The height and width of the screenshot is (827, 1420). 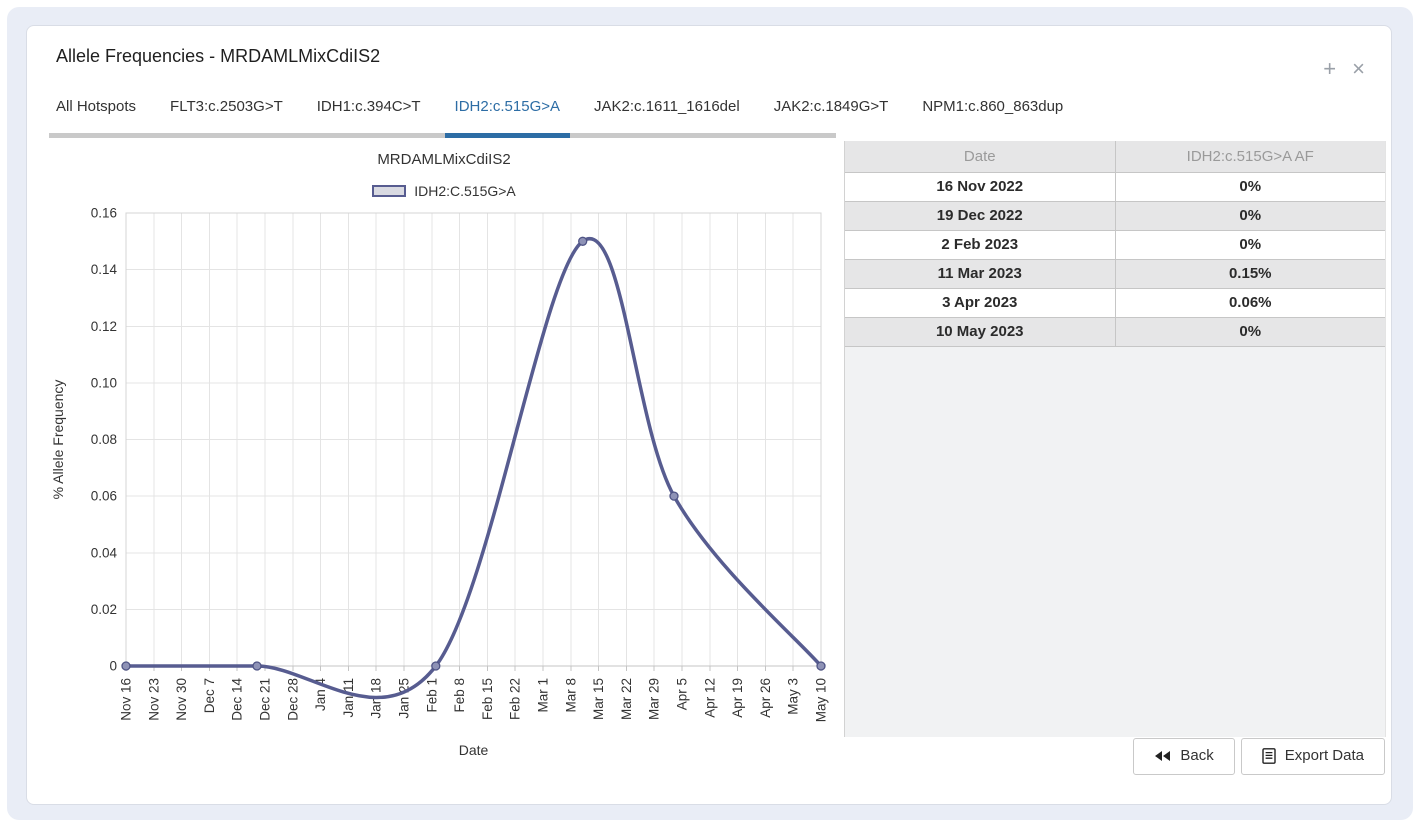 I want to click on table-row: 3 Apr 2023 0.06%, so click(x=1115, y=303).